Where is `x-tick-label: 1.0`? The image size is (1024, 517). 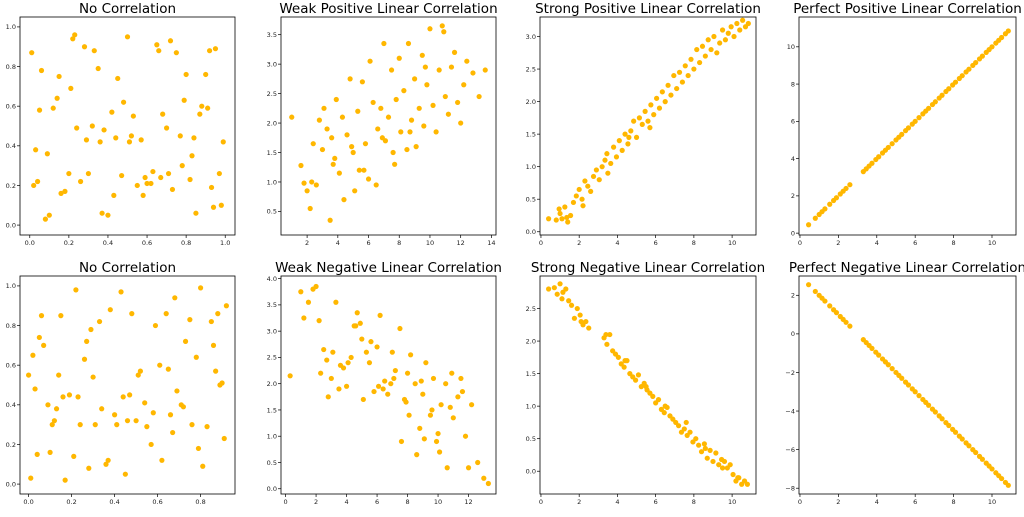
x-tick-label: 1.0 is located at coordinates (225, 243).